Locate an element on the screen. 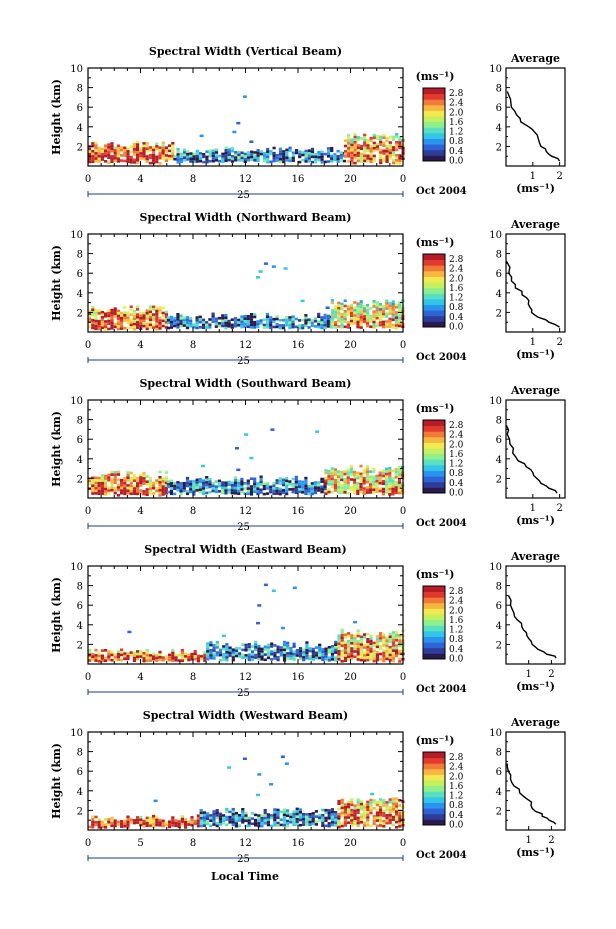 The width and height of the screenshot is (616, 929). avg-y-tick-label: 6 is located at coordinates (499, 772).